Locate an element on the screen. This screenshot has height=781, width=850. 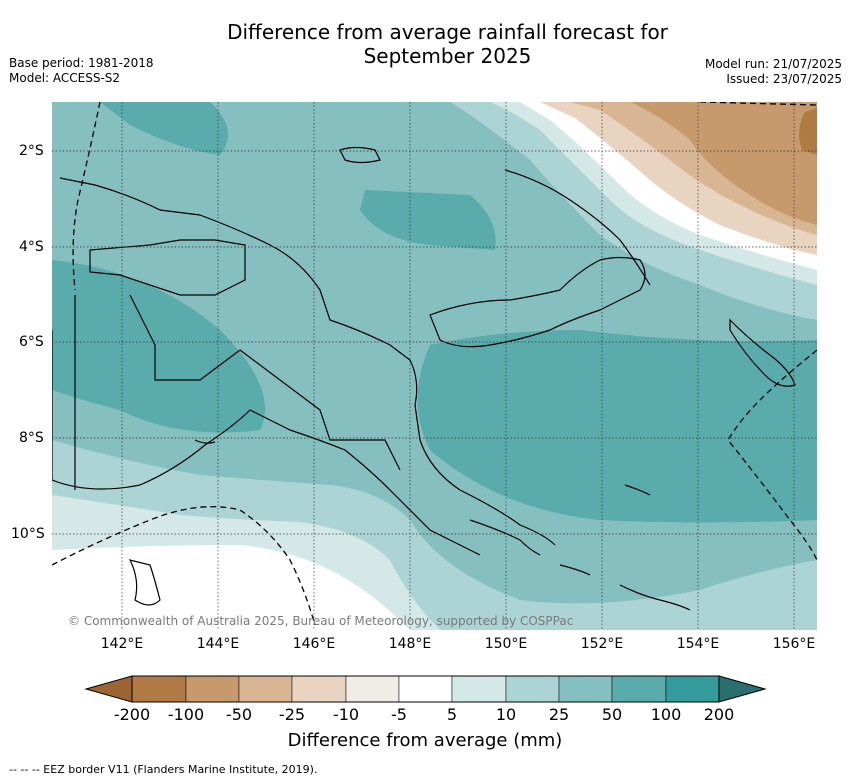
colorbar is located at coordinates (425, 689).